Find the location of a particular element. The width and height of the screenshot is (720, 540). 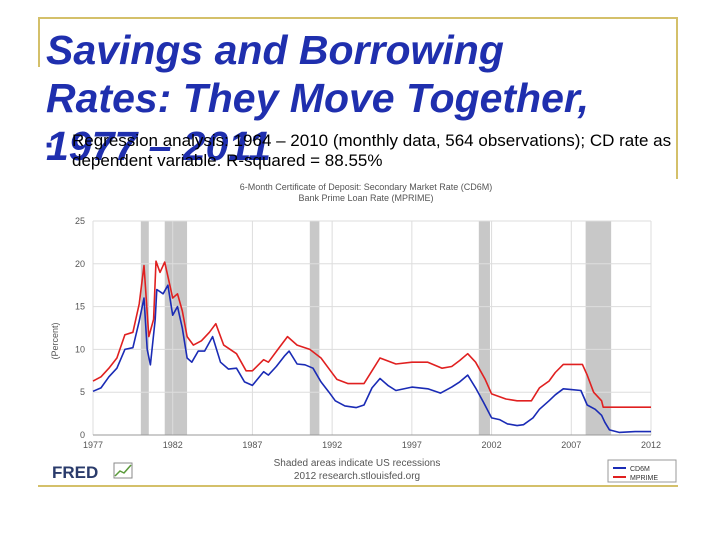

x-tick-label: 2012 is located at coordinates (651, 445).